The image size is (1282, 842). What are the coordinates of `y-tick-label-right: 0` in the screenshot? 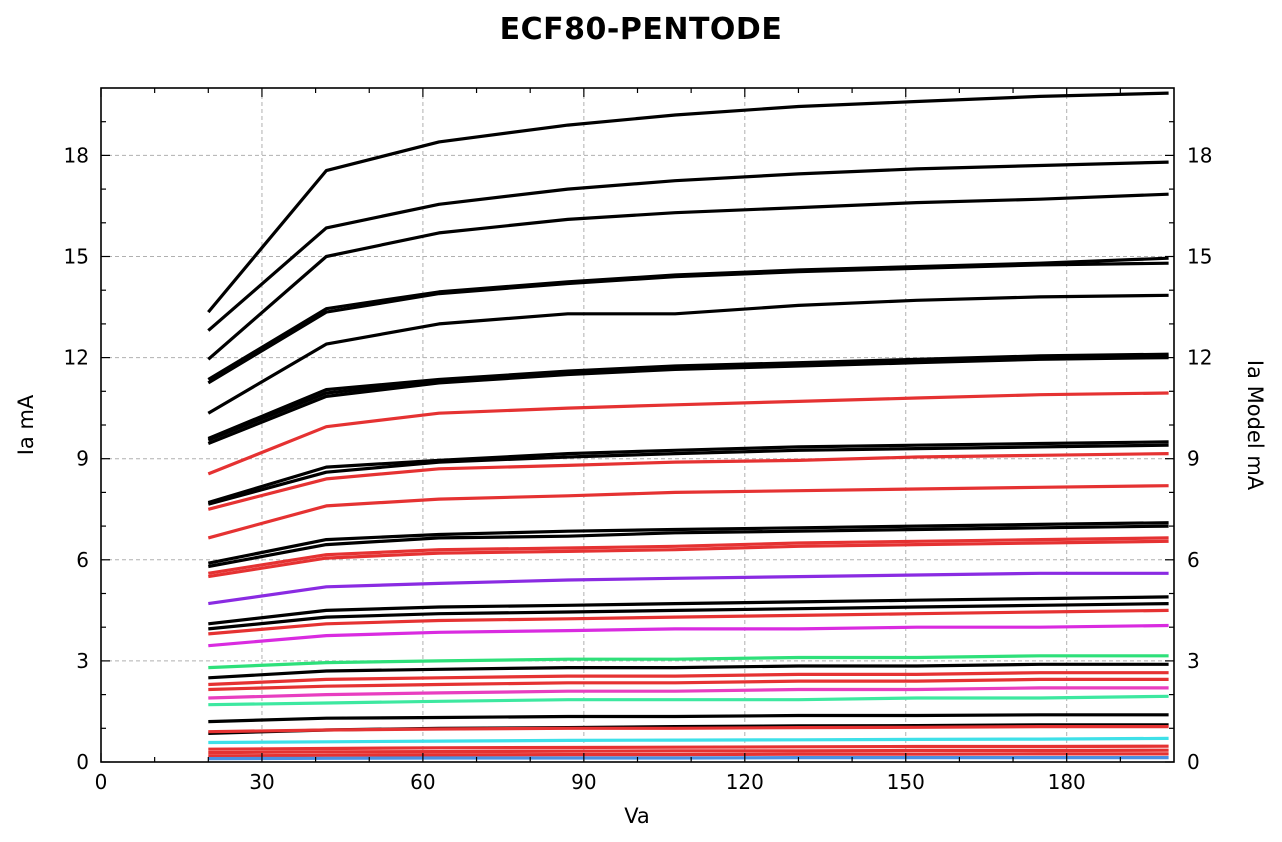 It's located at (1193, 762).